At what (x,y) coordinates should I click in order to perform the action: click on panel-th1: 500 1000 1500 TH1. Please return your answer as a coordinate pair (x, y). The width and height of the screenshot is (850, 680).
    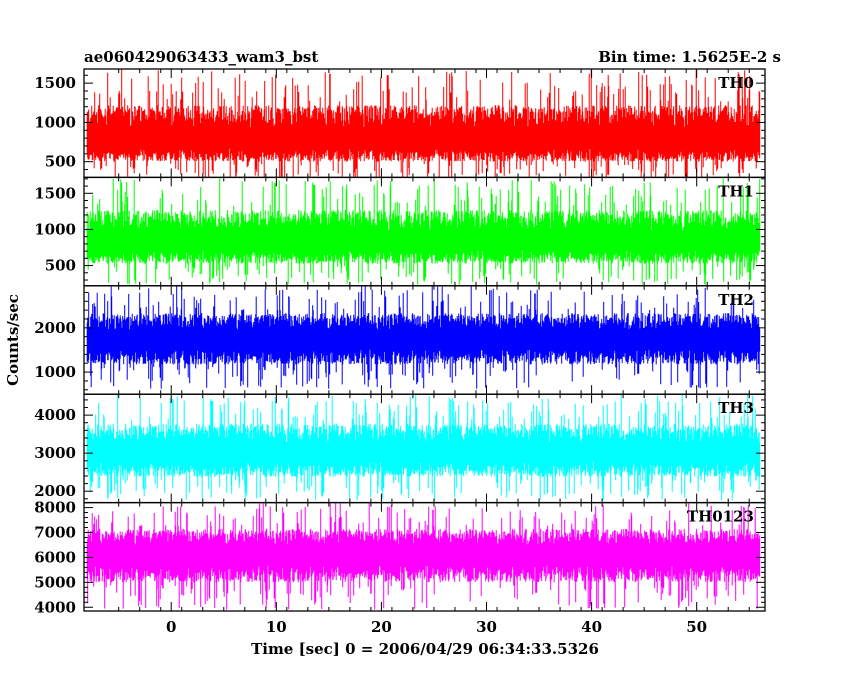
    Looking at the image, I should click on (400, 231).